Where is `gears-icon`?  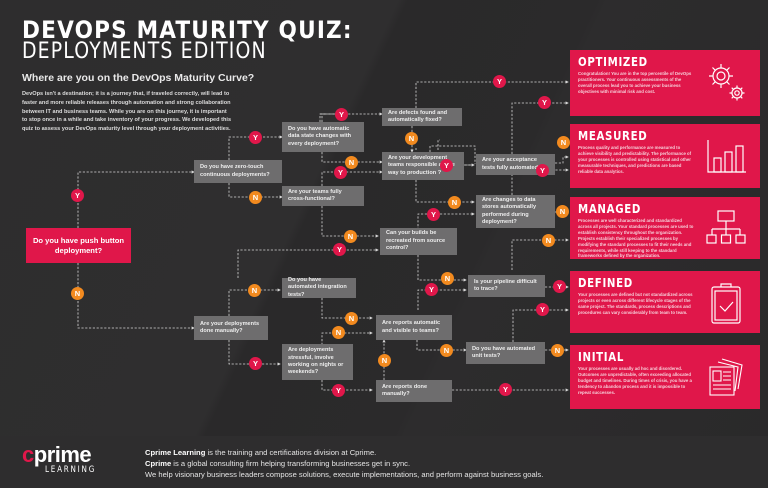 gears-icon is located at coordinates (727, 82).